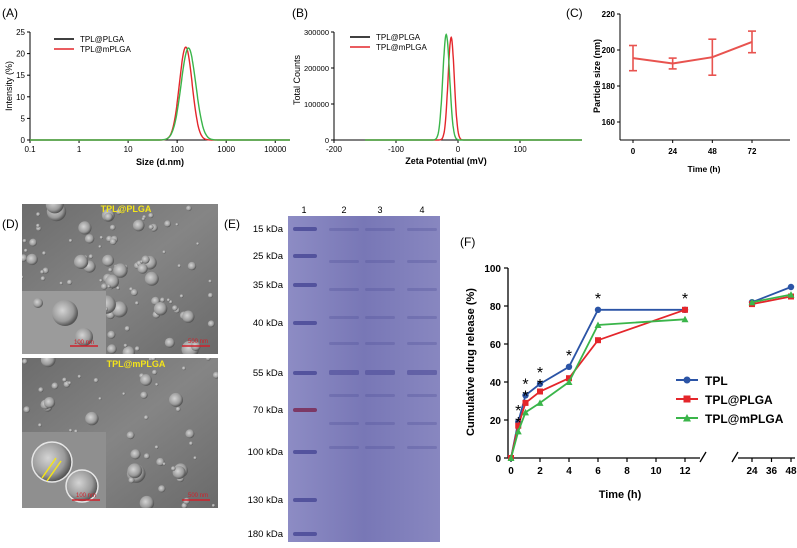  What do you see at coordinates (364, 379) in the screenshot?
I see `gel-image` at bounding box center [364, 379].